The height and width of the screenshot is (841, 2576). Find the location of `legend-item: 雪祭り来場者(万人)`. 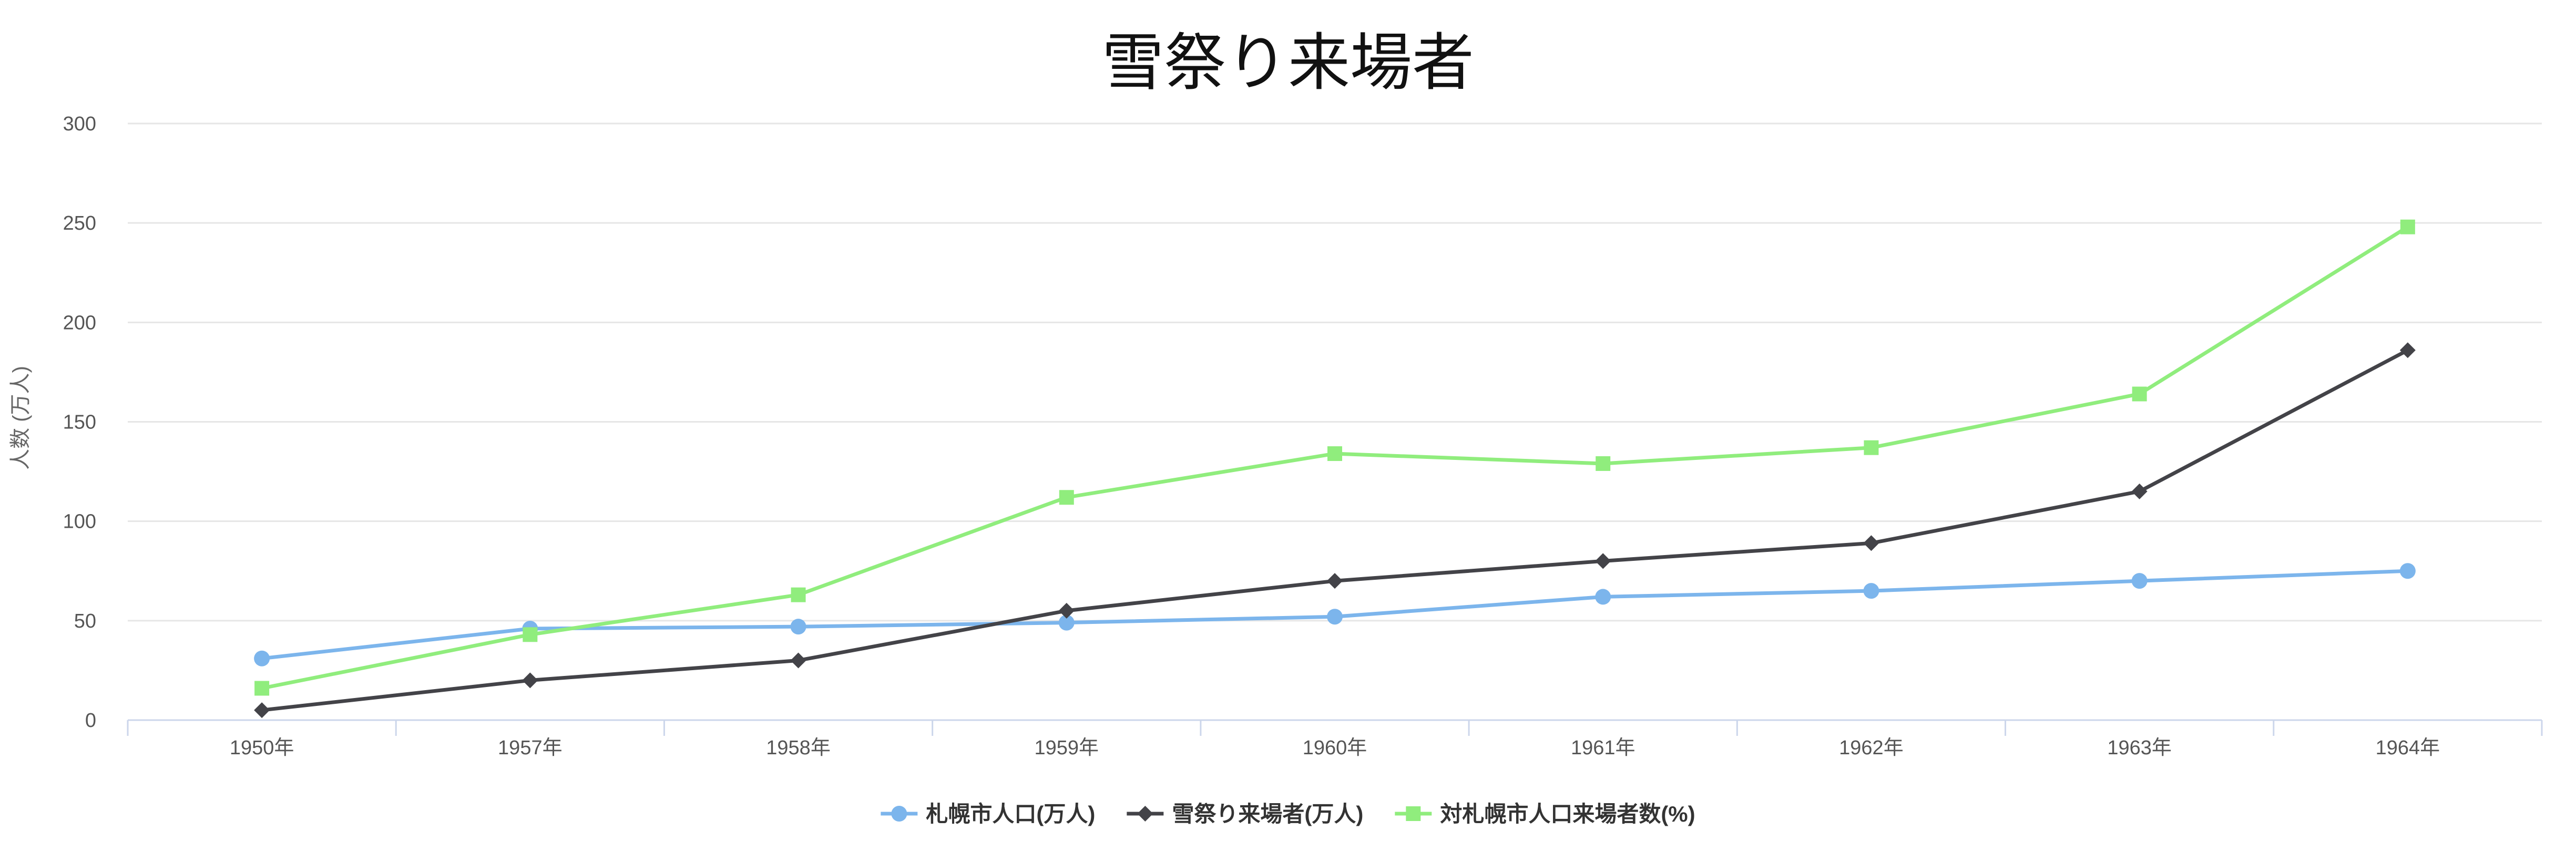

legend-item: 雪祭り来場者(万人) is located at coordinates (1245, 814).